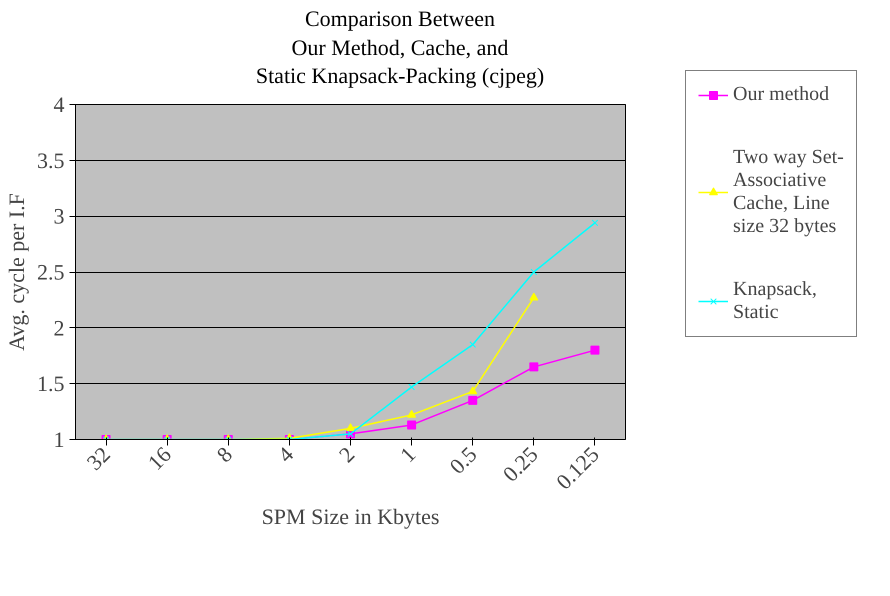 The height and width of the screenshot is (596, 890). Describe the element at coordinates (59, 104) in the screenshot. I see `y-tick-label: 4` at that location.